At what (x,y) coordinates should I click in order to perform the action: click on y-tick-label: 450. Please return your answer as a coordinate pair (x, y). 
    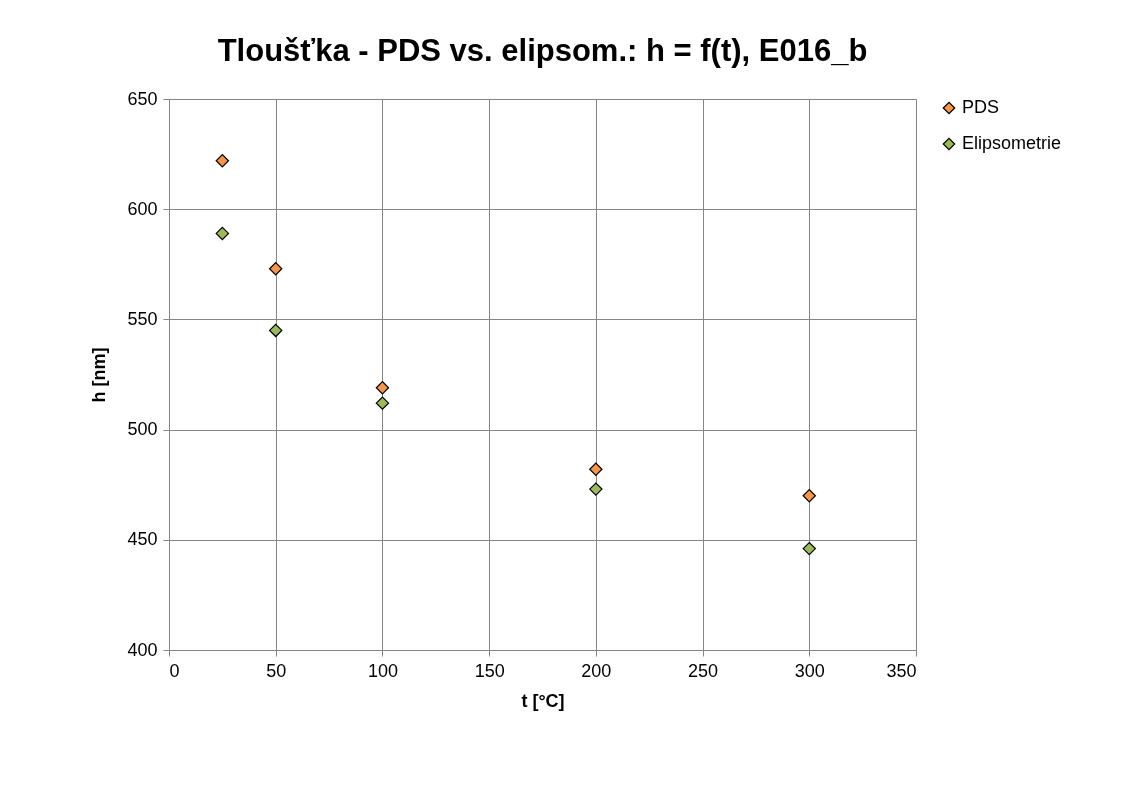
    Looking at the image, I should click on (142, 539).